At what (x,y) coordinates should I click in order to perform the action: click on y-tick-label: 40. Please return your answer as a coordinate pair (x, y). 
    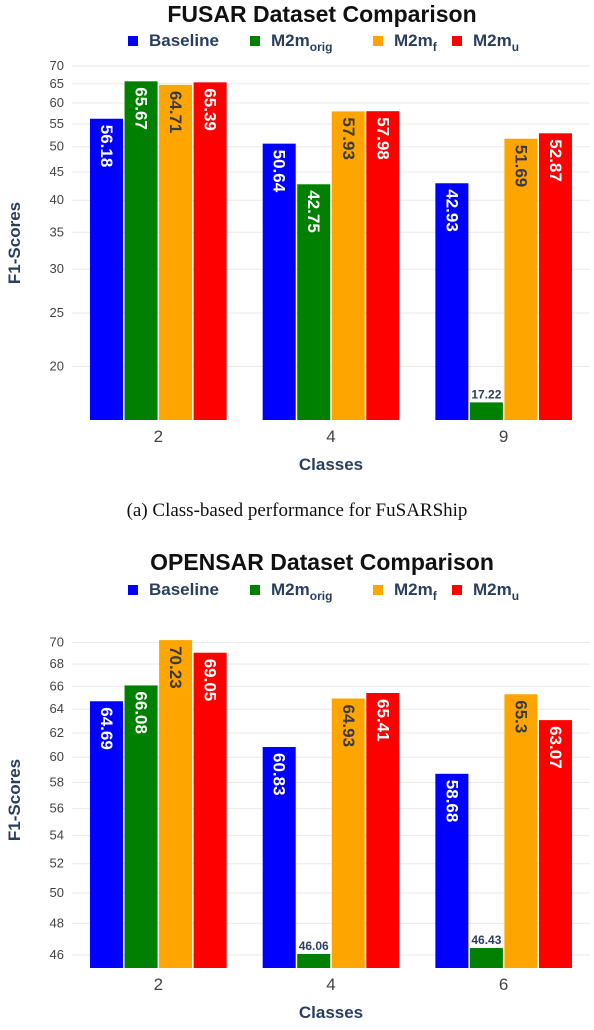
    Looking at the image, I should click on (57, 199).